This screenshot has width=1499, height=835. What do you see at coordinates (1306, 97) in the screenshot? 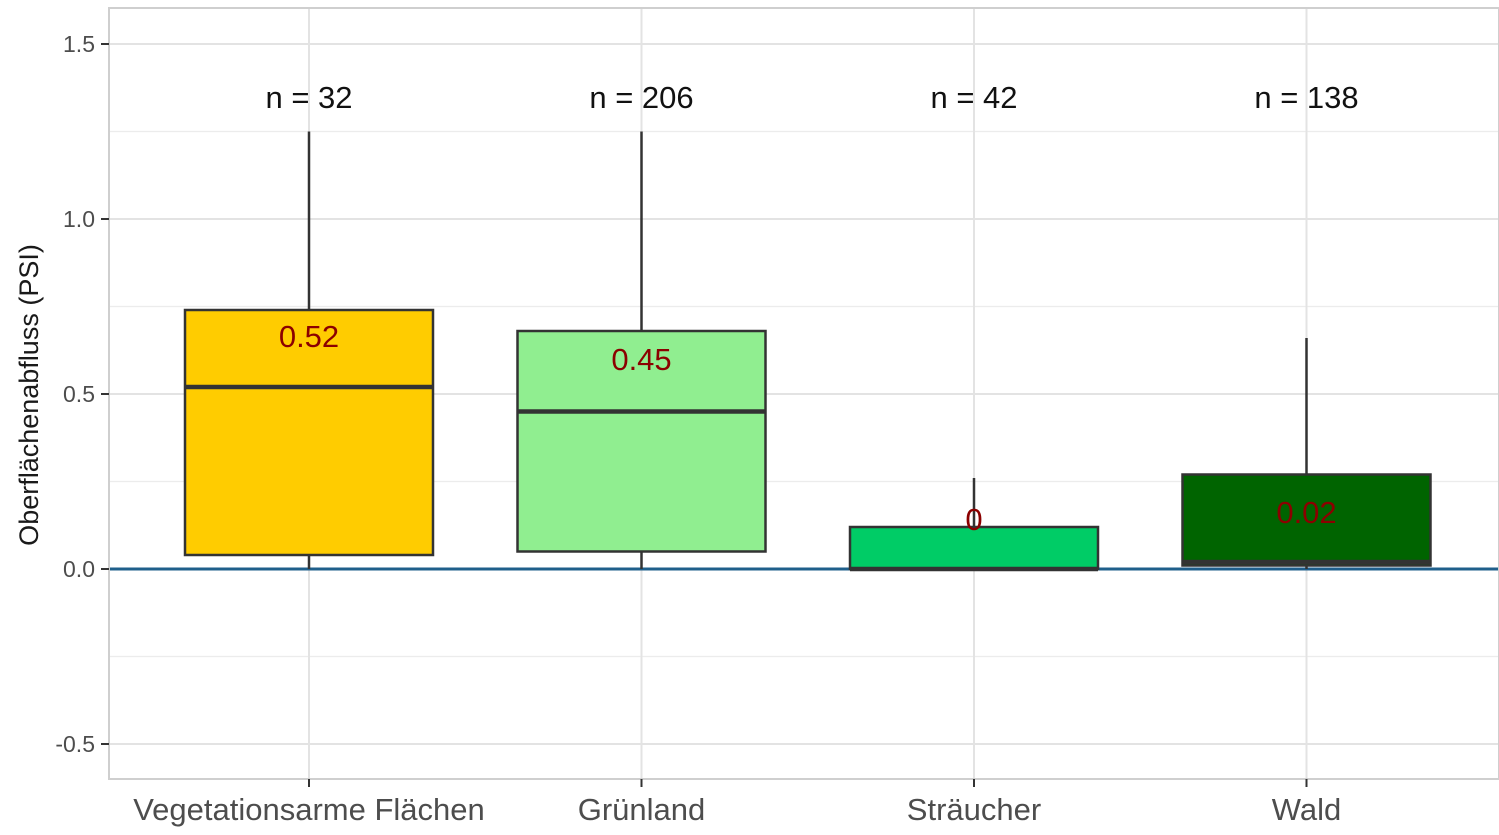
I see `sample-size-label: n = 138` at bounding box center [1306, 97].